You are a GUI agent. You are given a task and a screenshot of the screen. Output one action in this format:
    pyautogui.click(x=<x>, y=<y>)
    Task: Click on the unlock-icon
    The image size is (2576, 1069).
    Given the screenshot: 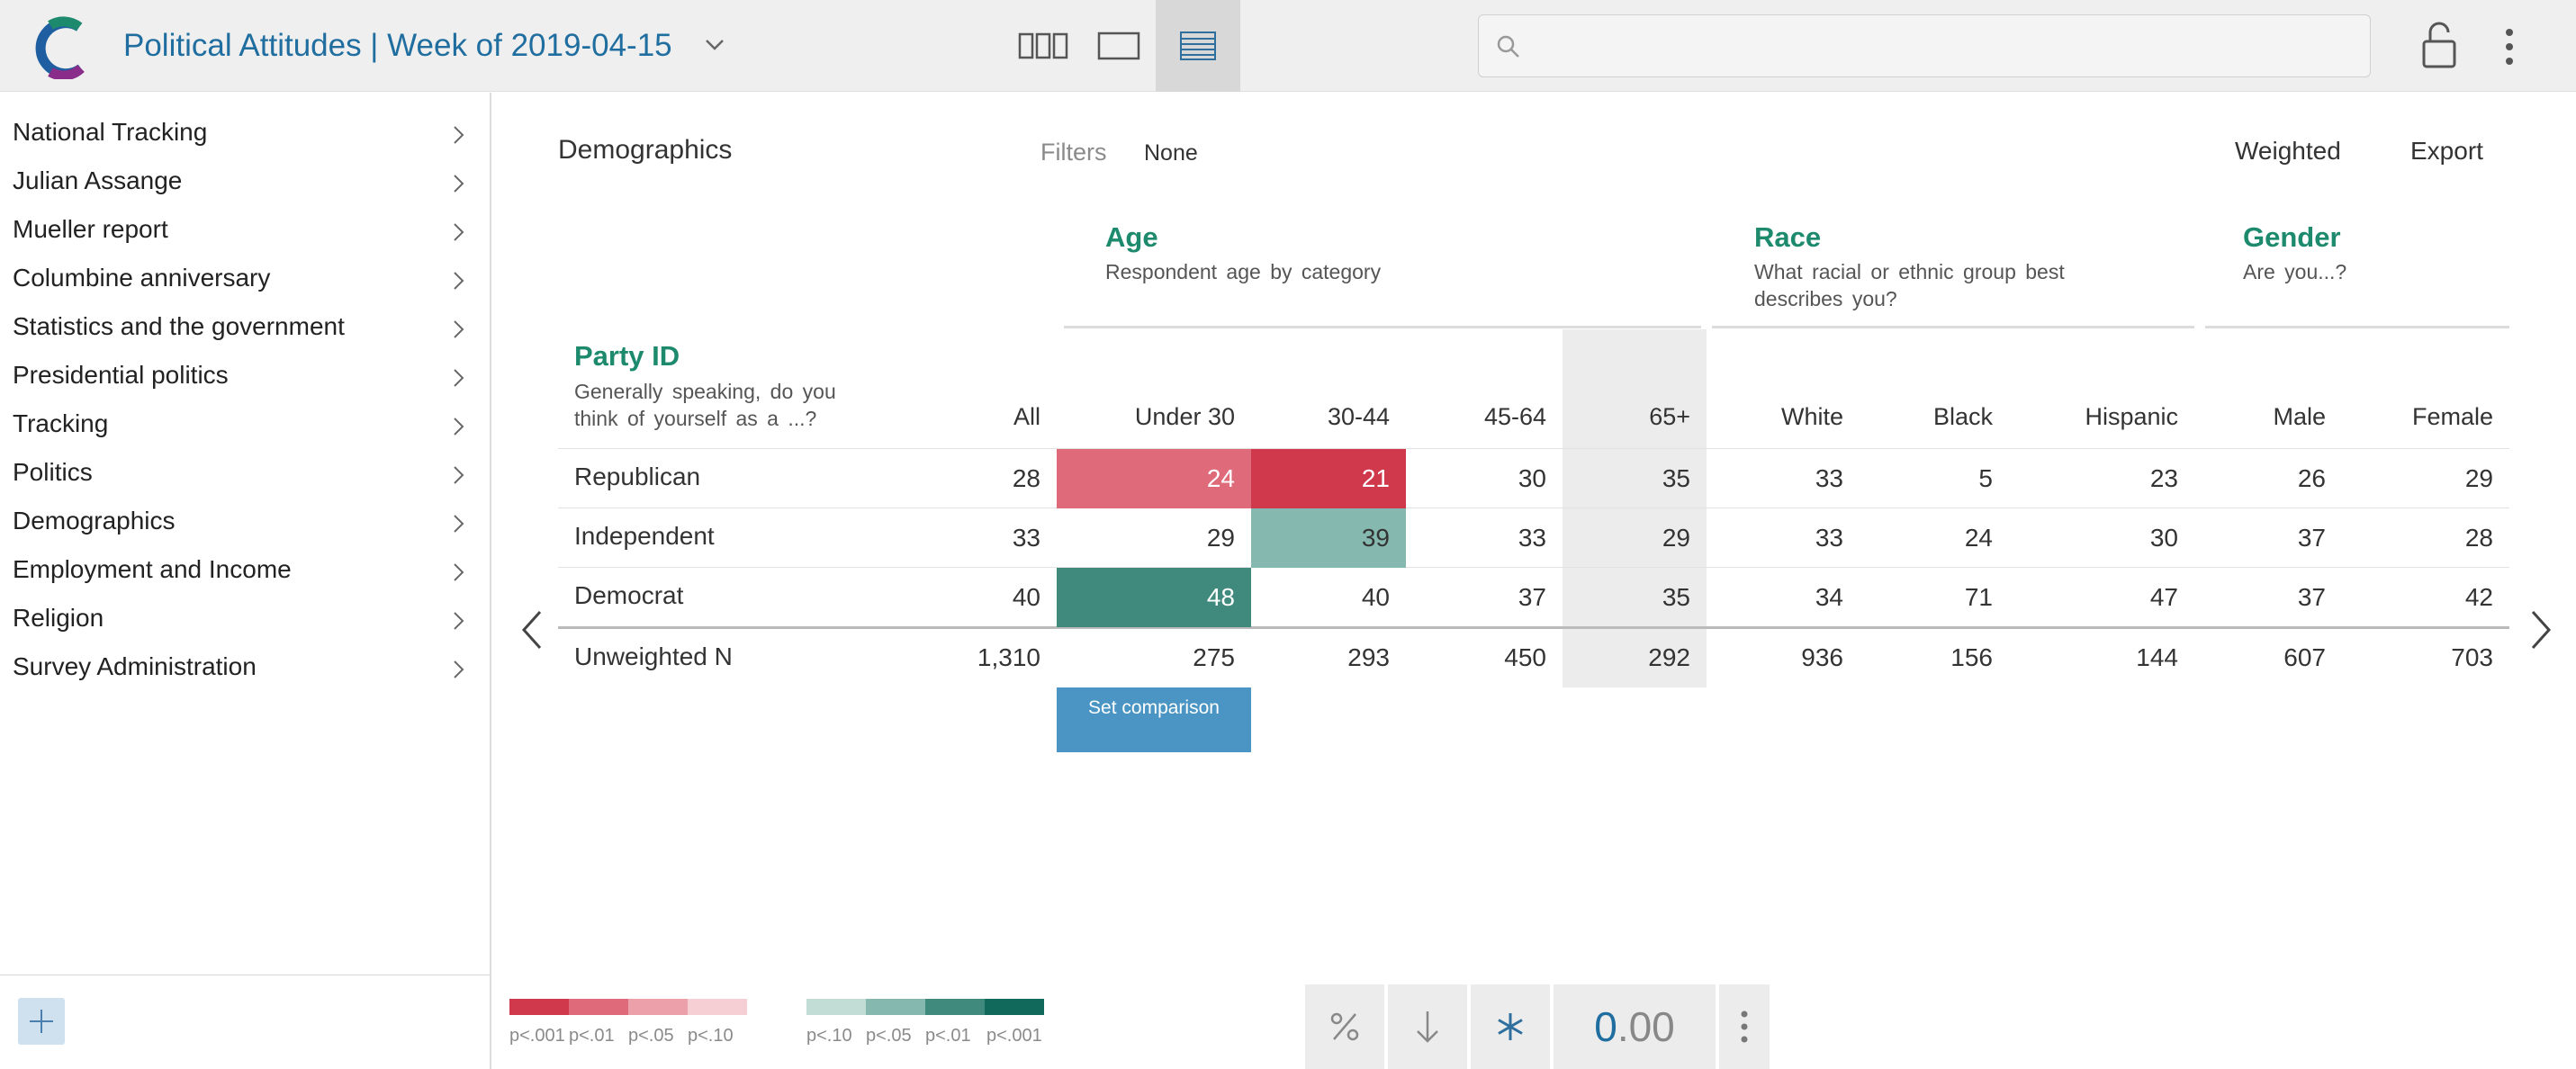 What is the action you would take?
    pyautogui.click(x=2439, y=45)
    